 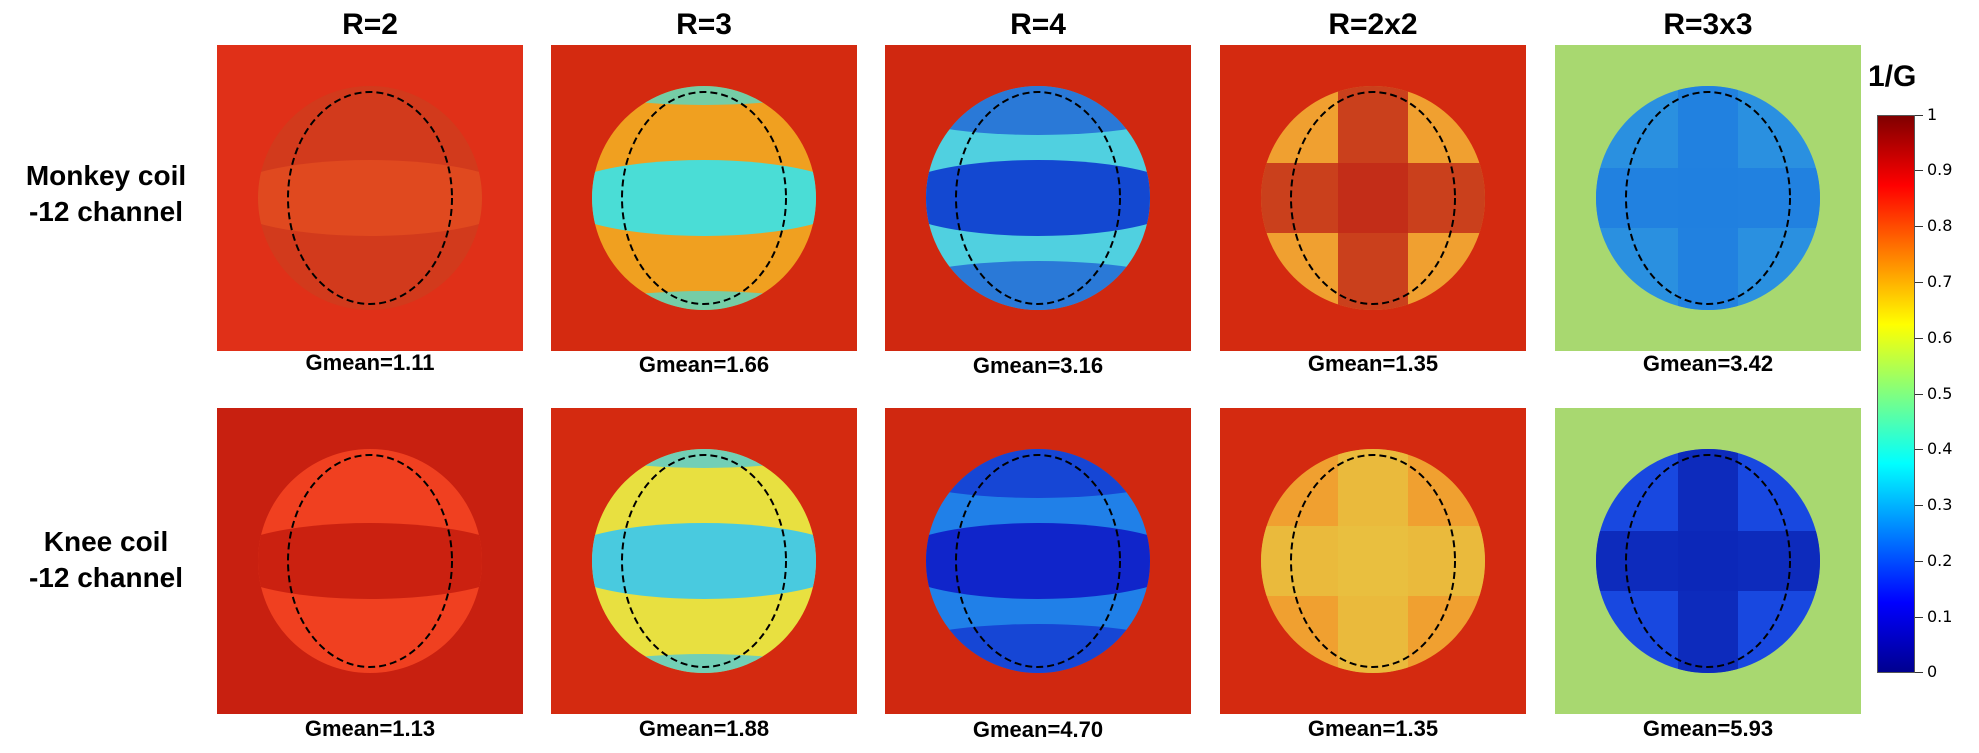 I want to click on gmean-label: Gmean=3.42, so click(x=1708, y=363).